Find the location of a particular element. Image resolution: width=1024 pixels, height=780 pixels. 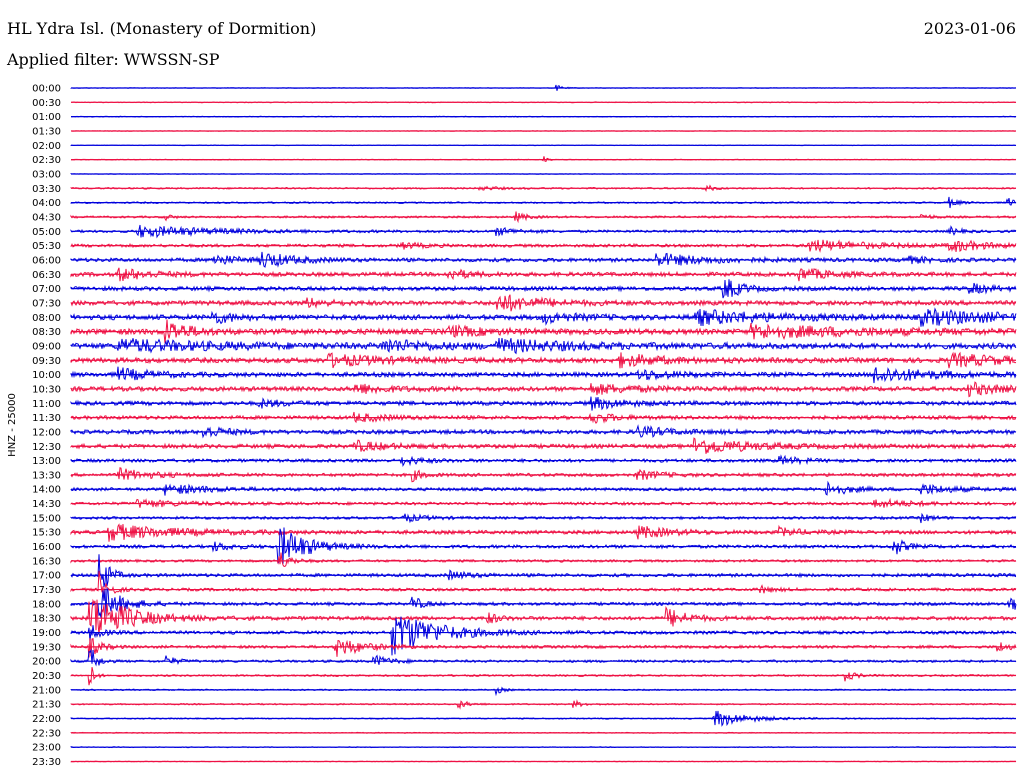

time-label: 12:30 is located at coordinates (46, 447).